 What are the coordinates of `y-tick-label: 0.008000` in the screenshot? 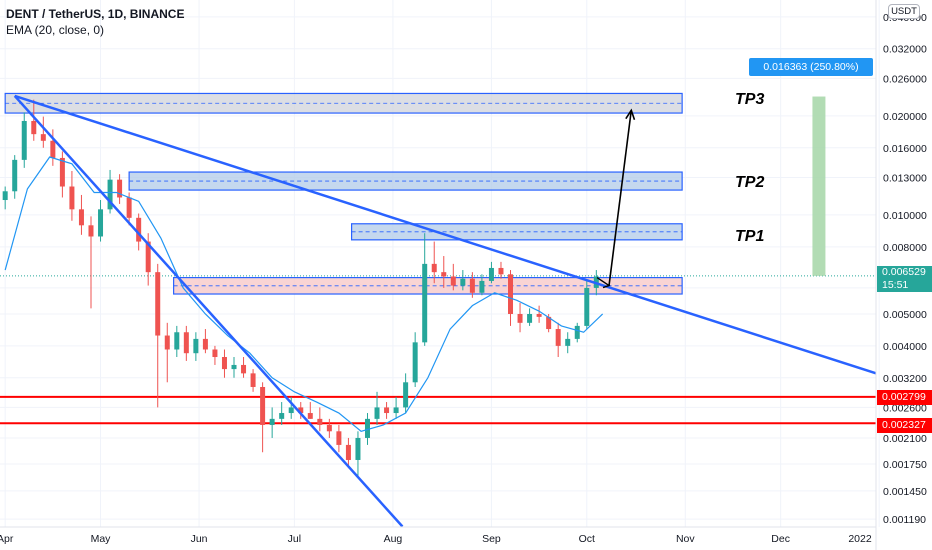 It's located at (905, 248).